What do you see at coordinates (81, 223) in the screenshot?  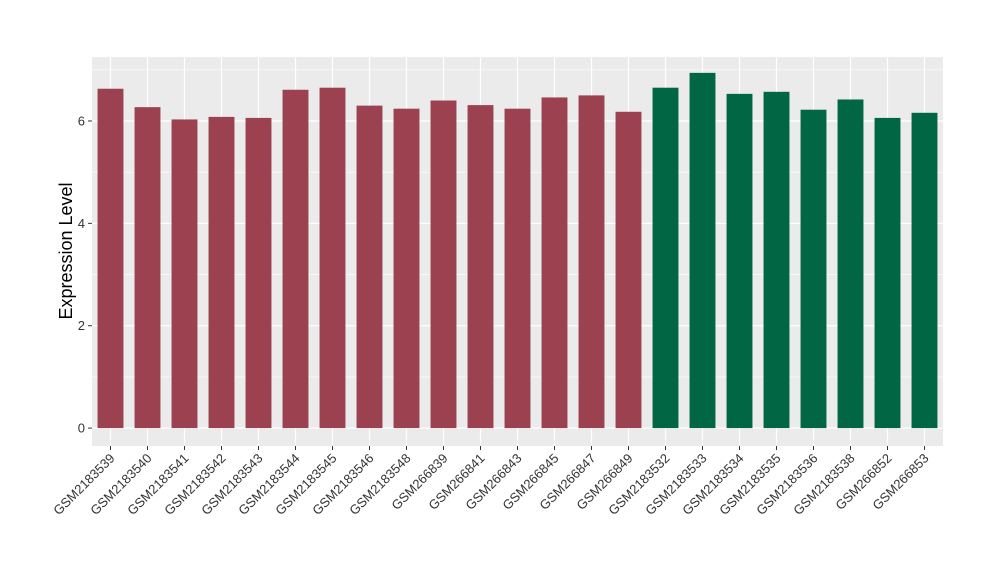 I see `y-tick-label: 4` at bounding box center [81, 223].